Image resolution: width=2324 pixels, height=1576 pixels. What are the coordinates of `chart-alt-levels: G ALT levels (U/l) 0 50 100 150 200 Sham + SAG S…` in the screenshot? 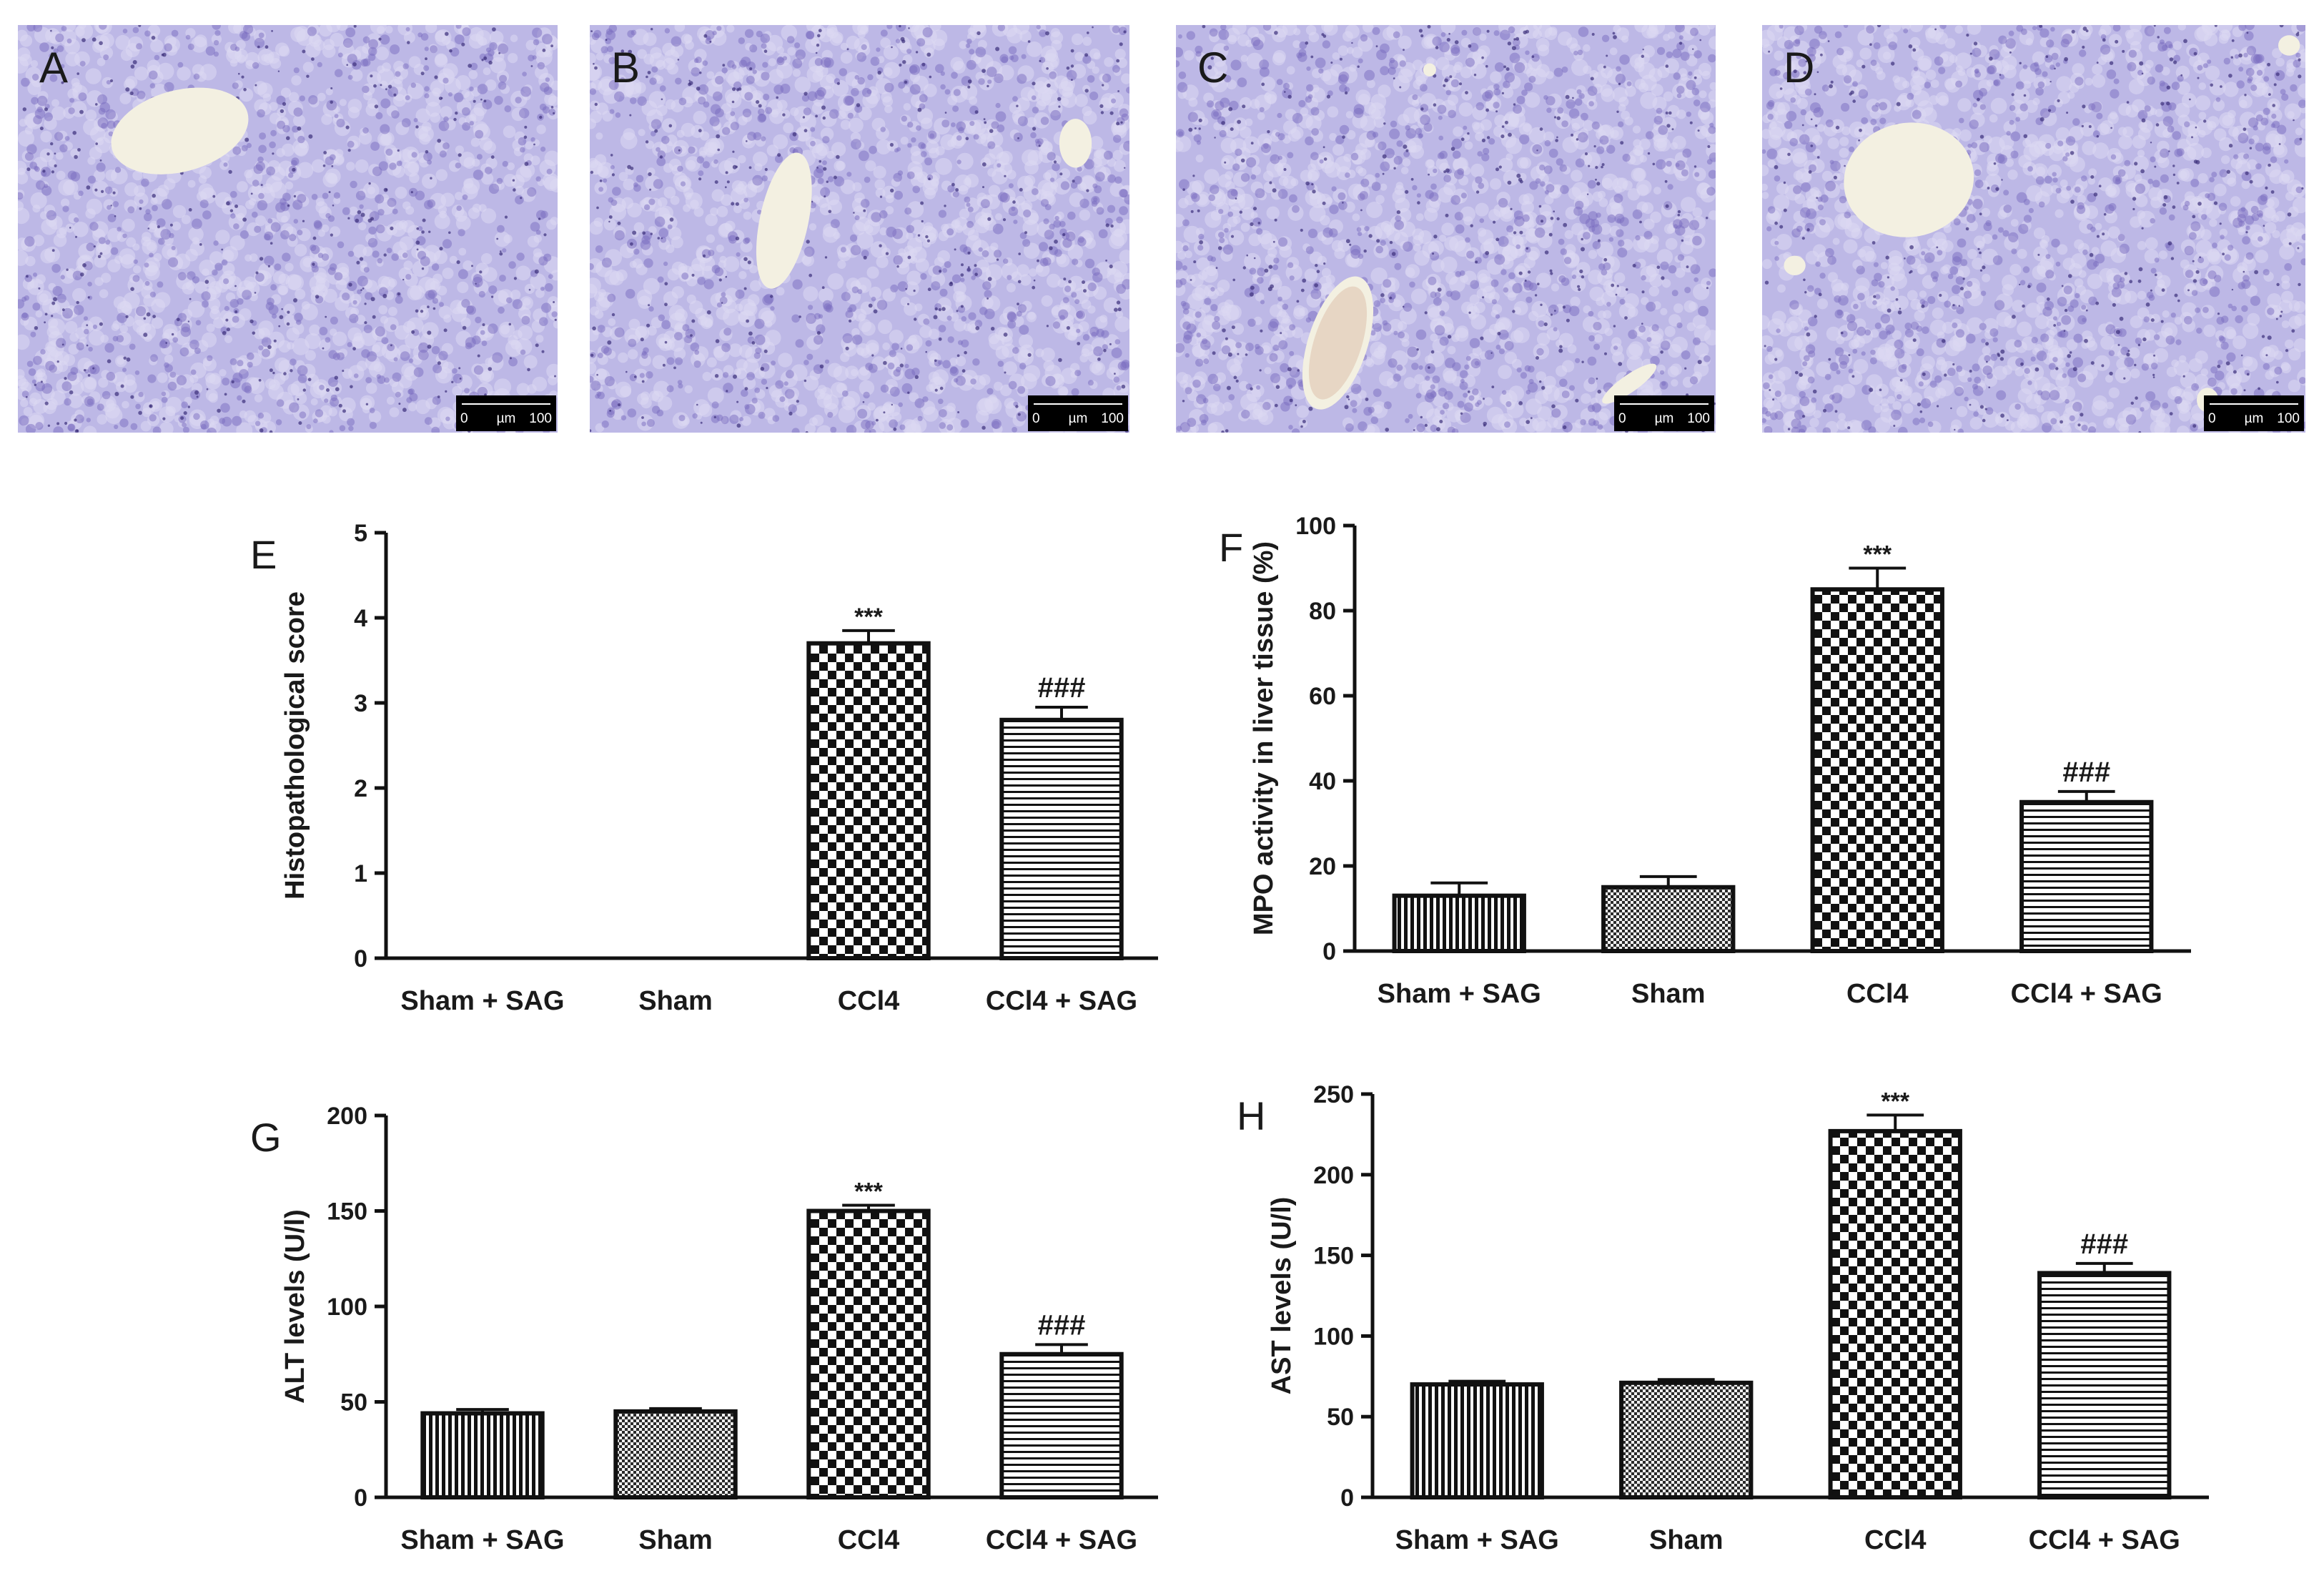 It's located at (711, 1333).